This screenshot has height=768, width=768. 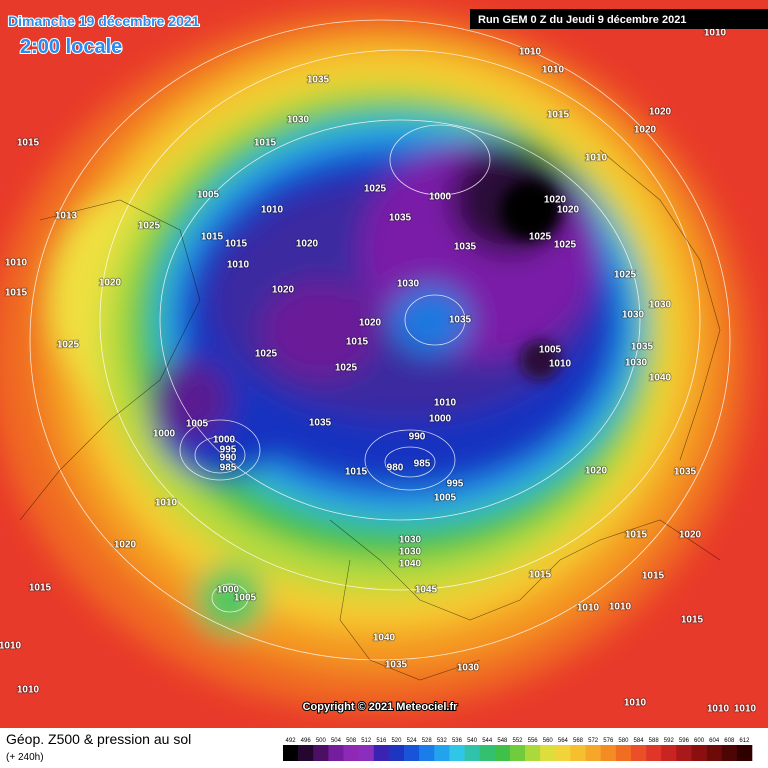 What do you see at coordinates (729, 741) in the screenshot?
I see `scale-label: 608` at bounding box center [729, 741].